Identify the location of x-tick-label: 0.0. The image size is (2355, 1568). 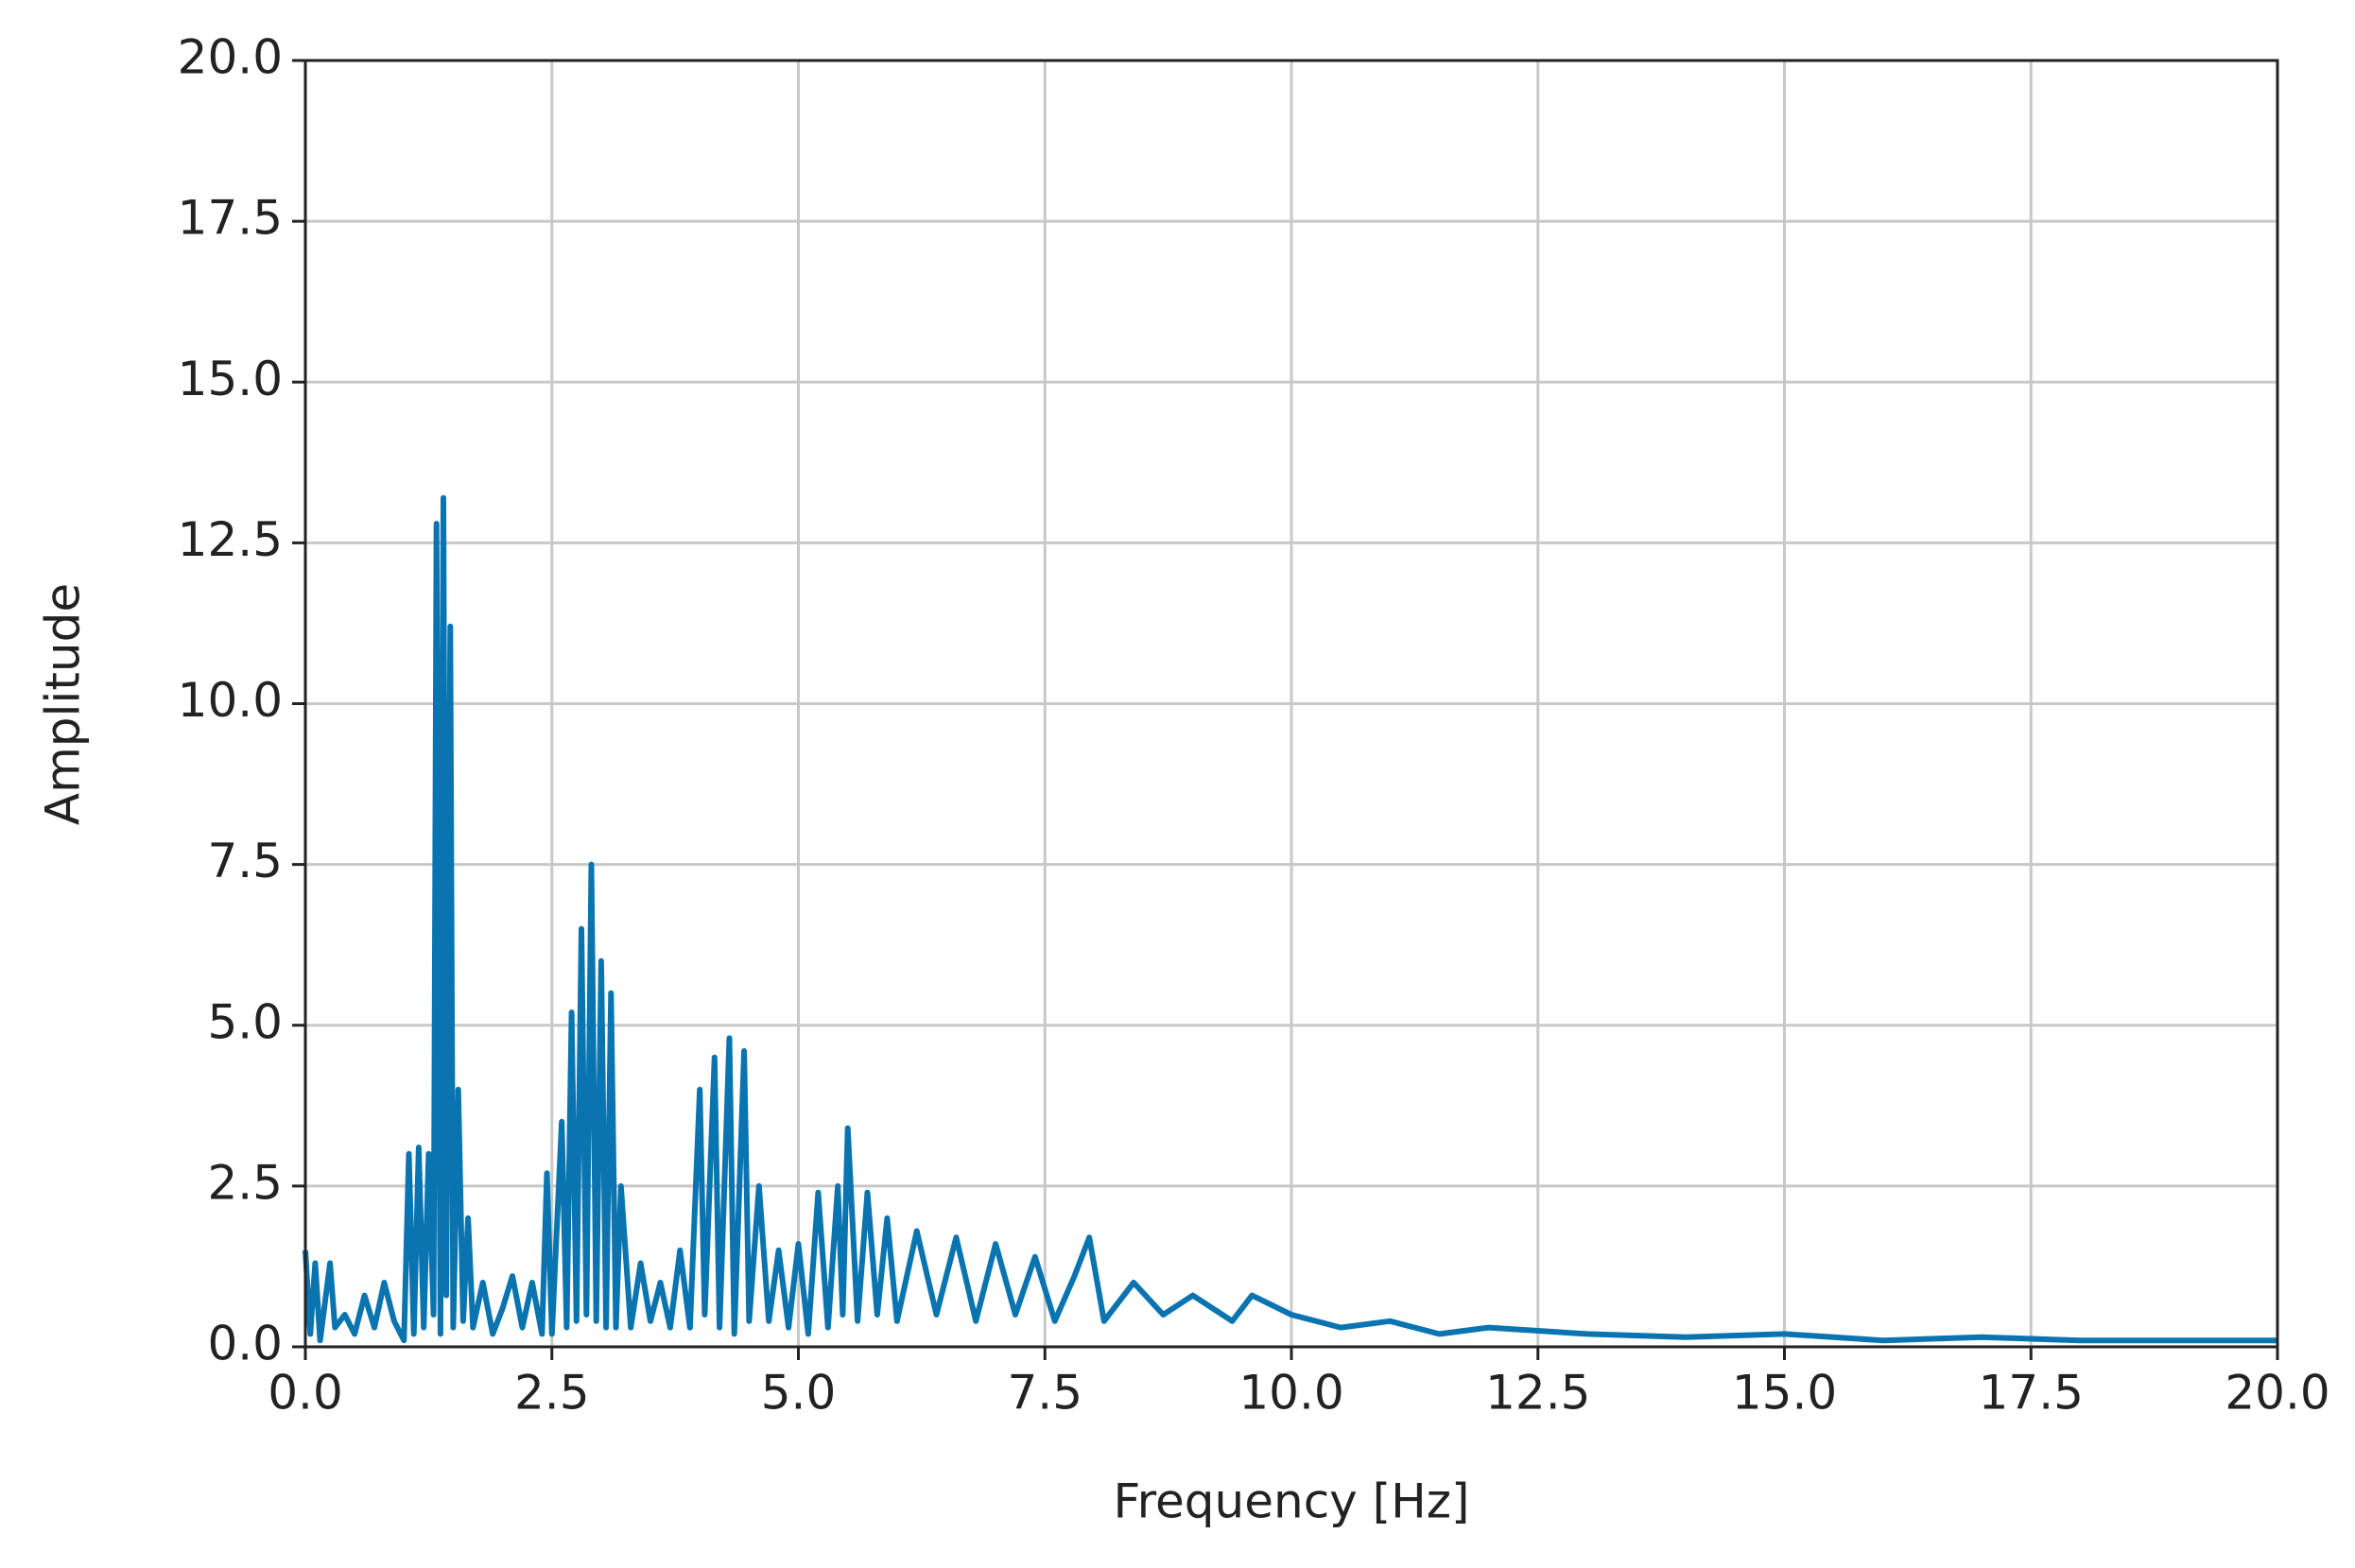
(305, 1393).